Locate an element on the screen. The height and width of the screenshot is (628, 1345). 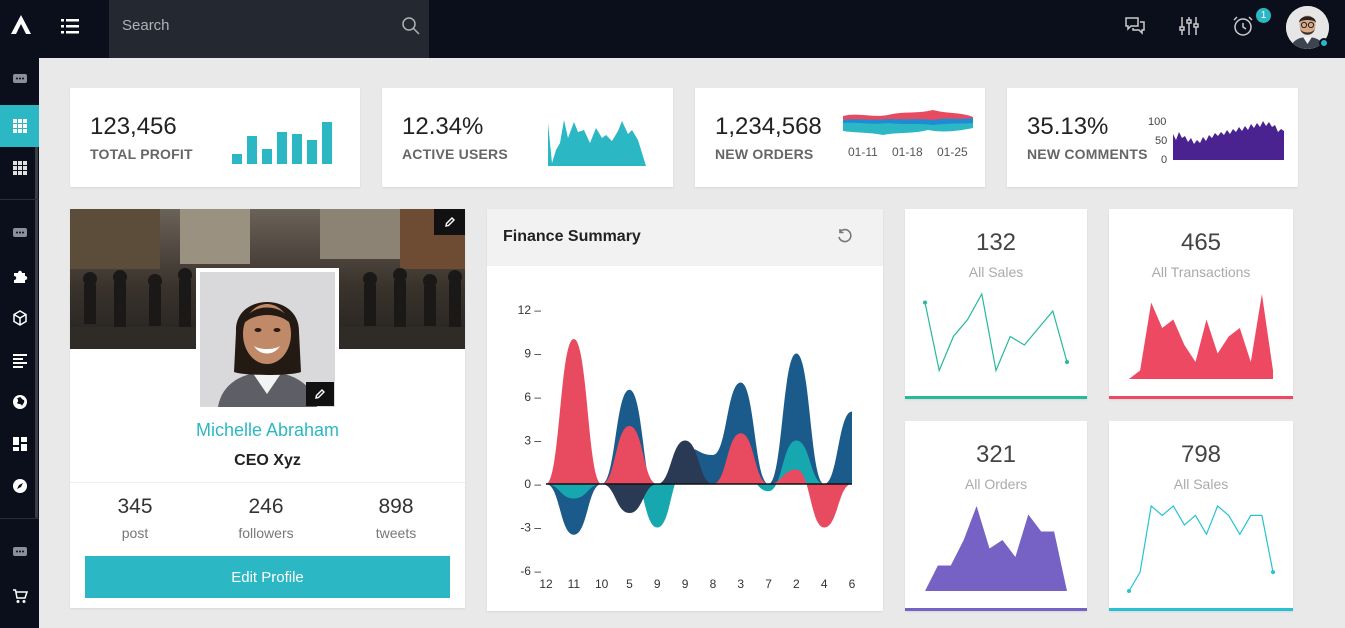
notification-badge: 1 is located at coordinates (1263, 15).